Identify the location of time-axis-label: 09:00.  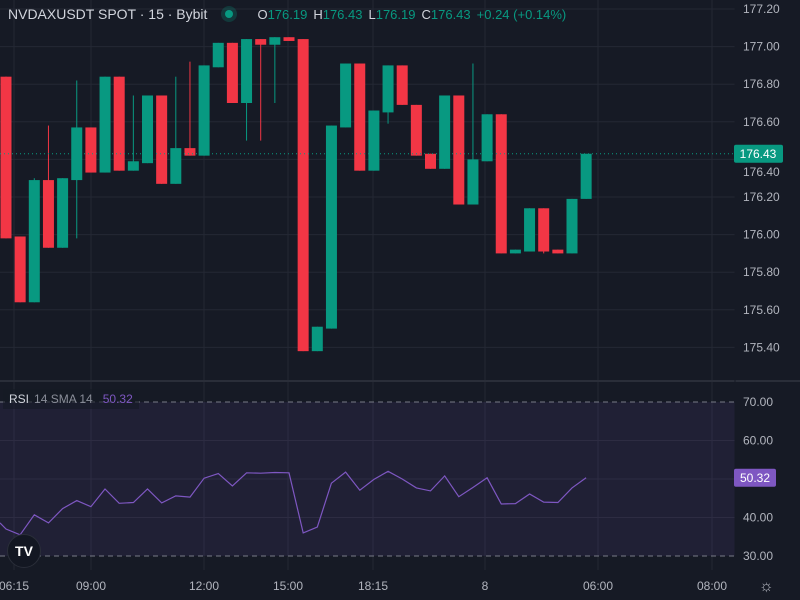
(91, 586).